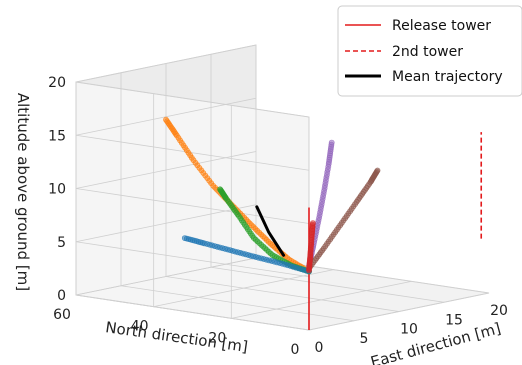  What do you see at coordinates (270, 231) in the screenshot?
I see `mean-trajectory-line` at bounding box center [270, 231].